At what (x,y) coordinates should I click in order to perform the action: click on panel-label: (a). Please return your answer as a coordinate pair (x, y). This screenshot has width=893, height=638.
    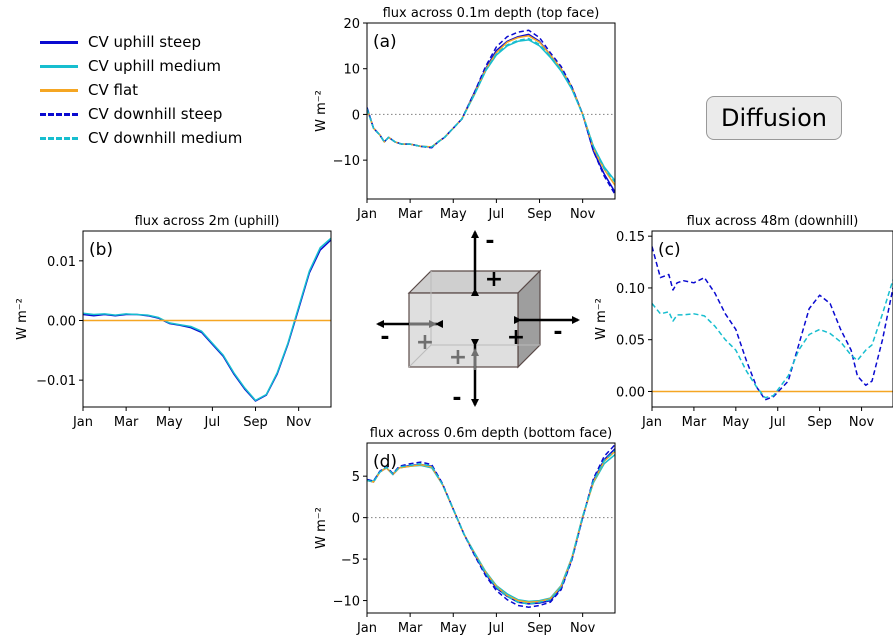
    Looking at the image, I should click on (385, 42).